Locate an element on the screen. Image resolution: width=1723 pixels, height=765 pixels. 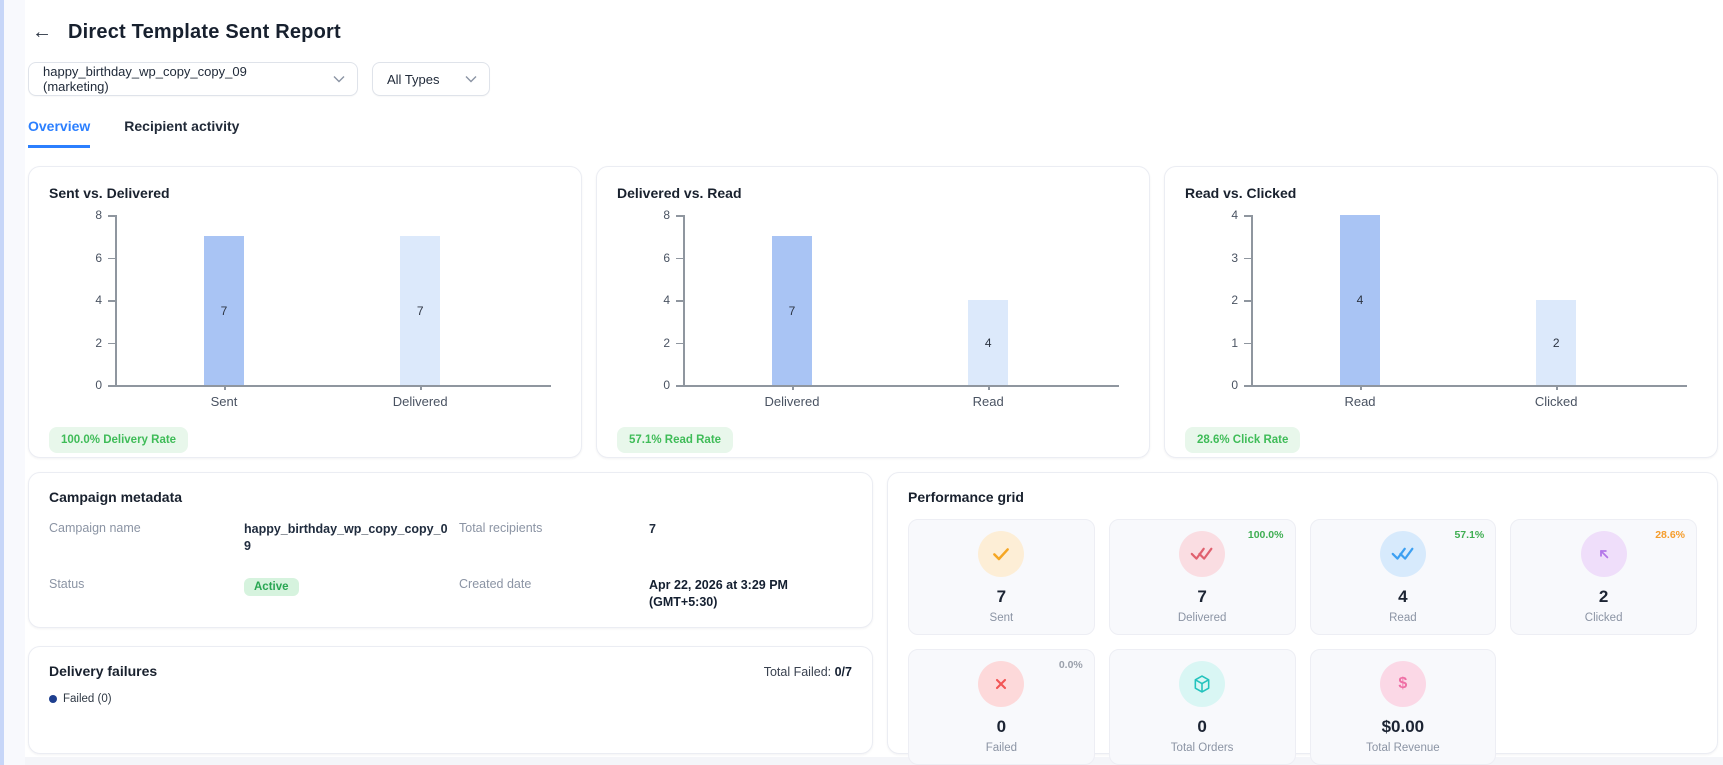
x-category-label: Sent is located at coordinates (224, 401).